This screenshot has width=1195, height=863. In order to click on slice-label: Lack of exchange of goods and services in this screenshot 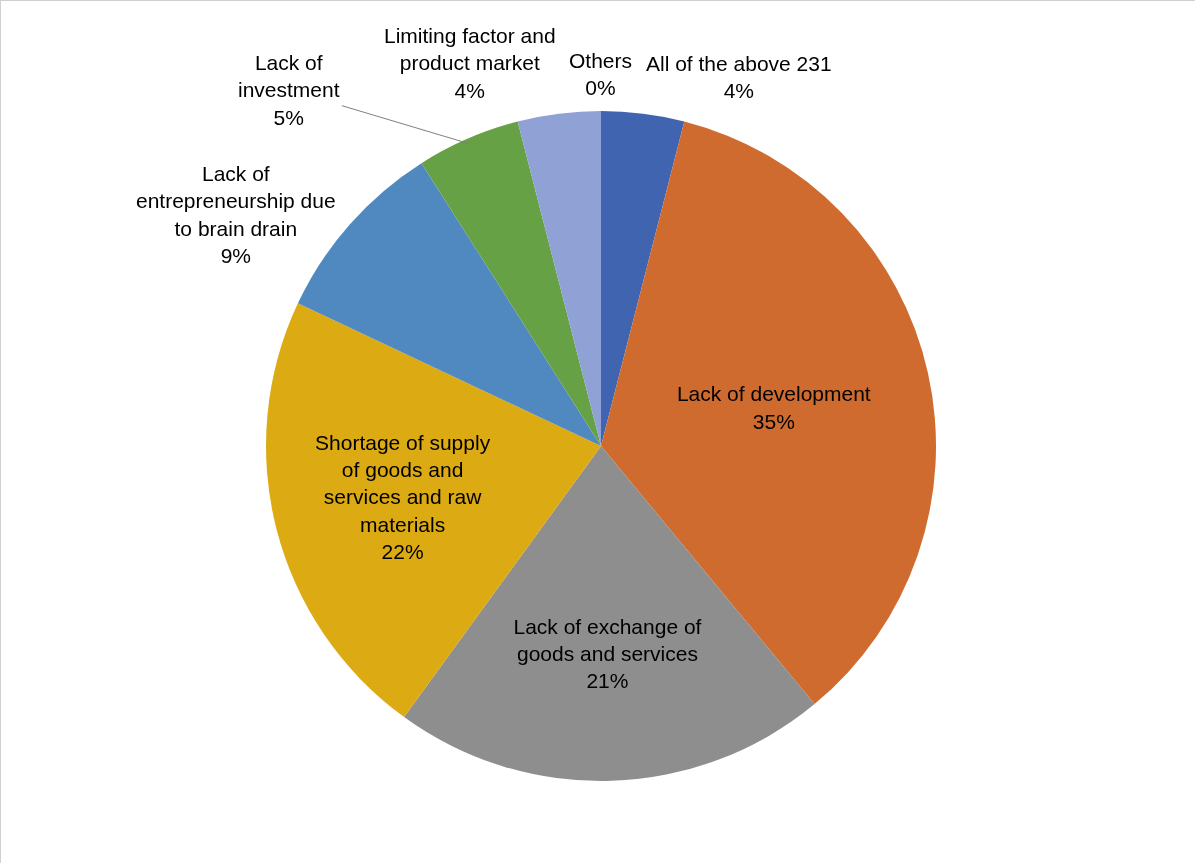, I will do `click(607, 640)`.